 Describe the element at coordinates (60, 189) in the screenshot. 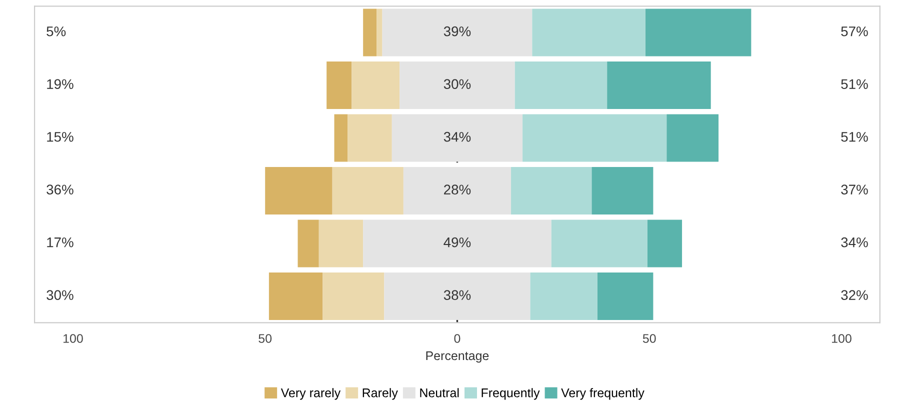

I see `annotation: 36%` at that location.